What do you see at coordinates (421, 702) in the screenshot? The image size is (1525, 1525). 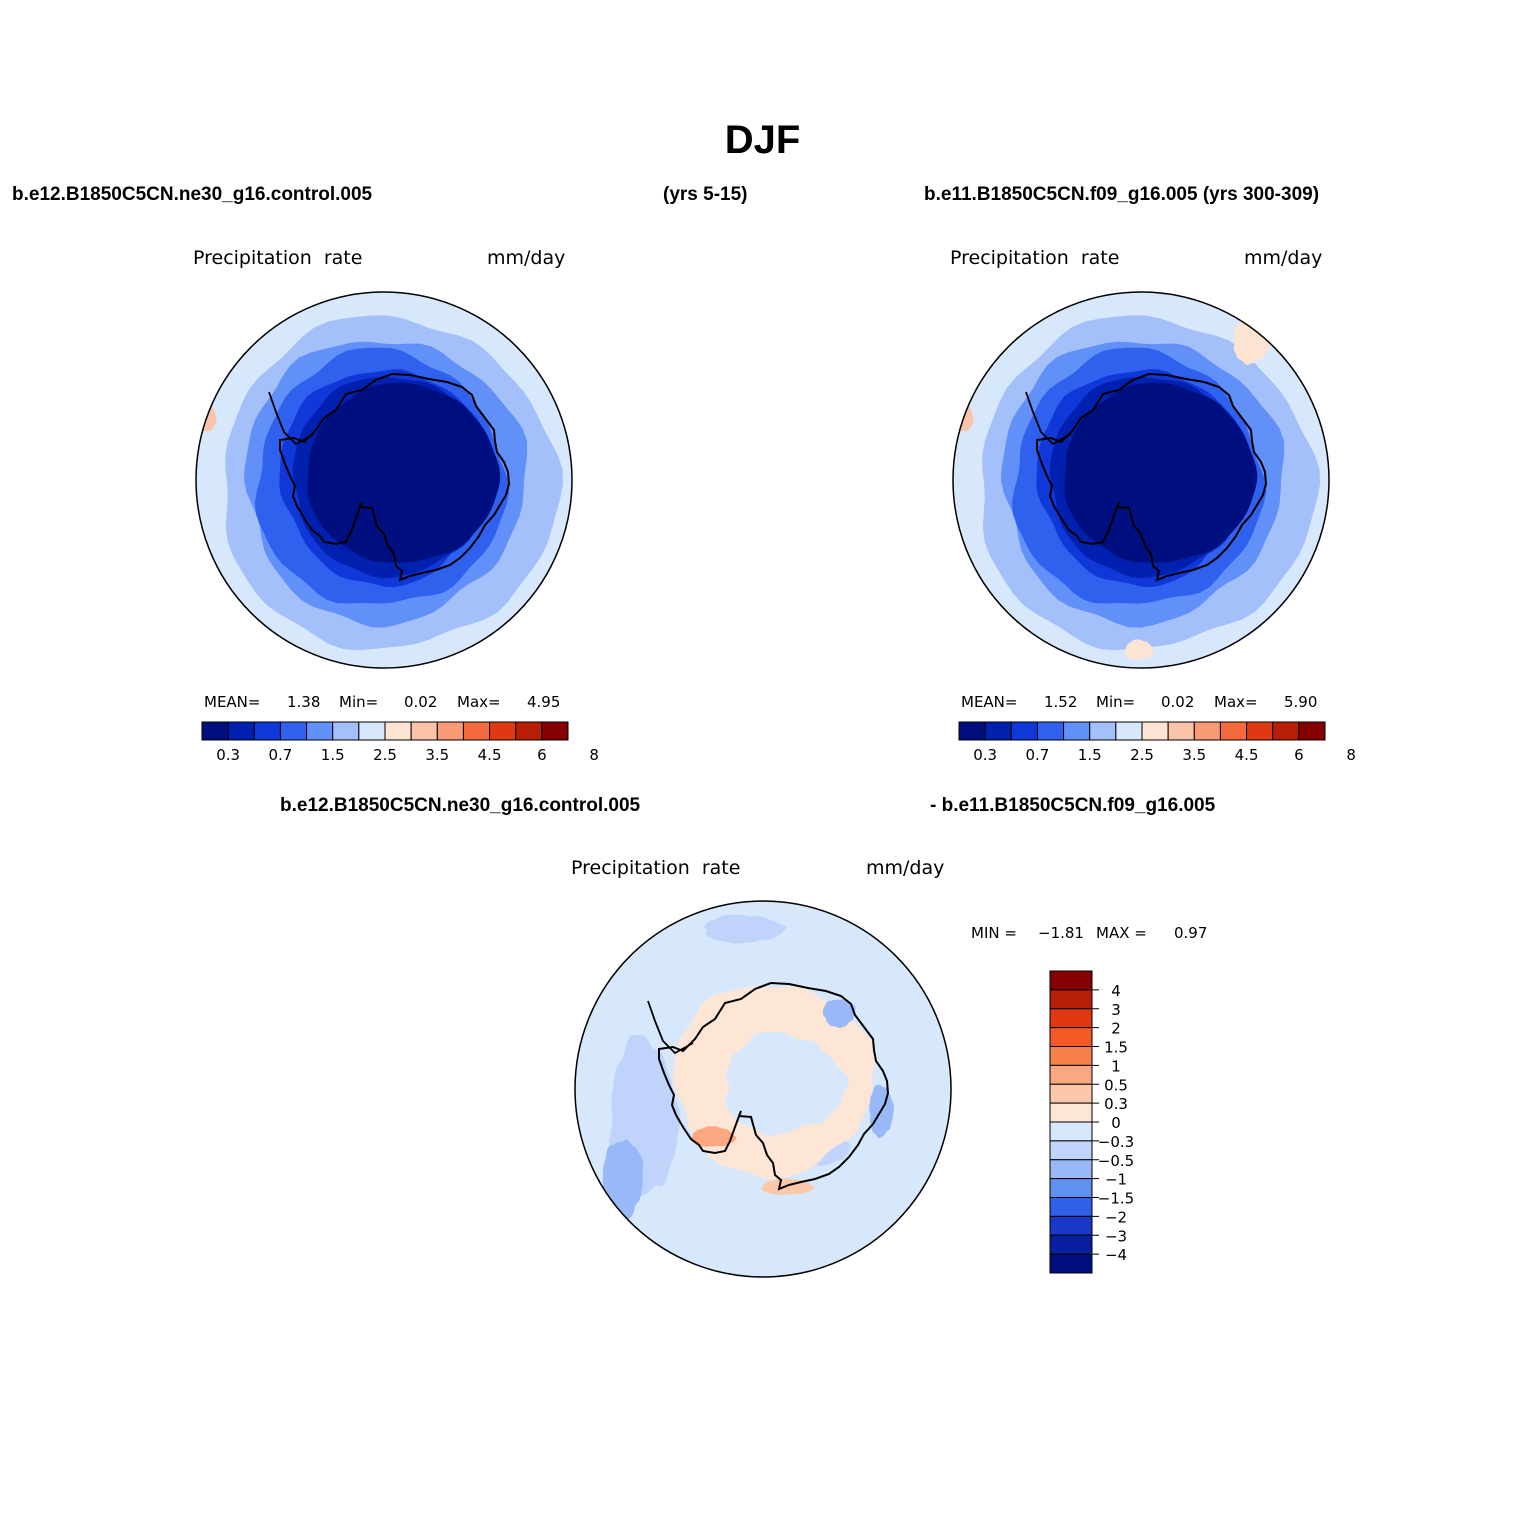 I see `panel1-min-value: 0.02` at bounding box center [421, 702].